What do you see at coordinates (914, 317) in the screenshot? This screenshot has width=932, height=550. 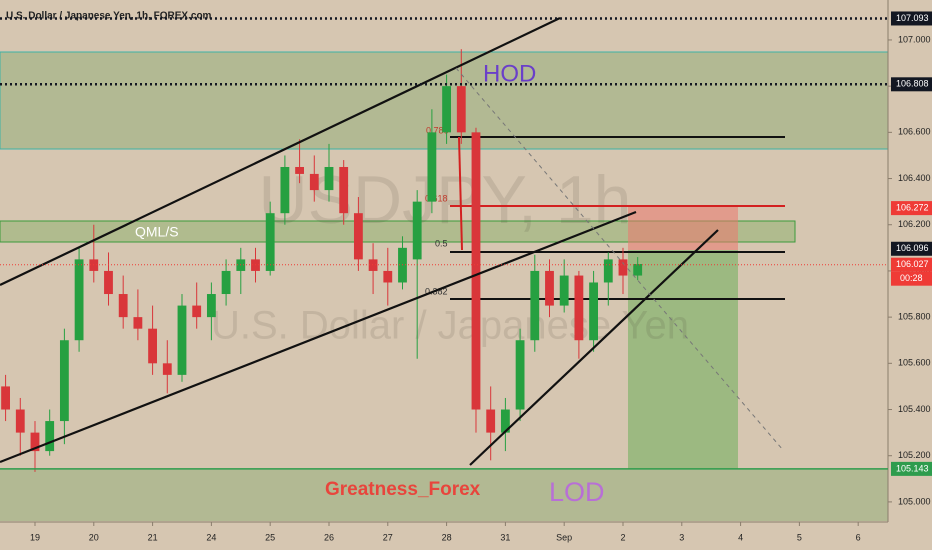 I see `y-tick-label: 105.800` at bounding box center [914, 317].